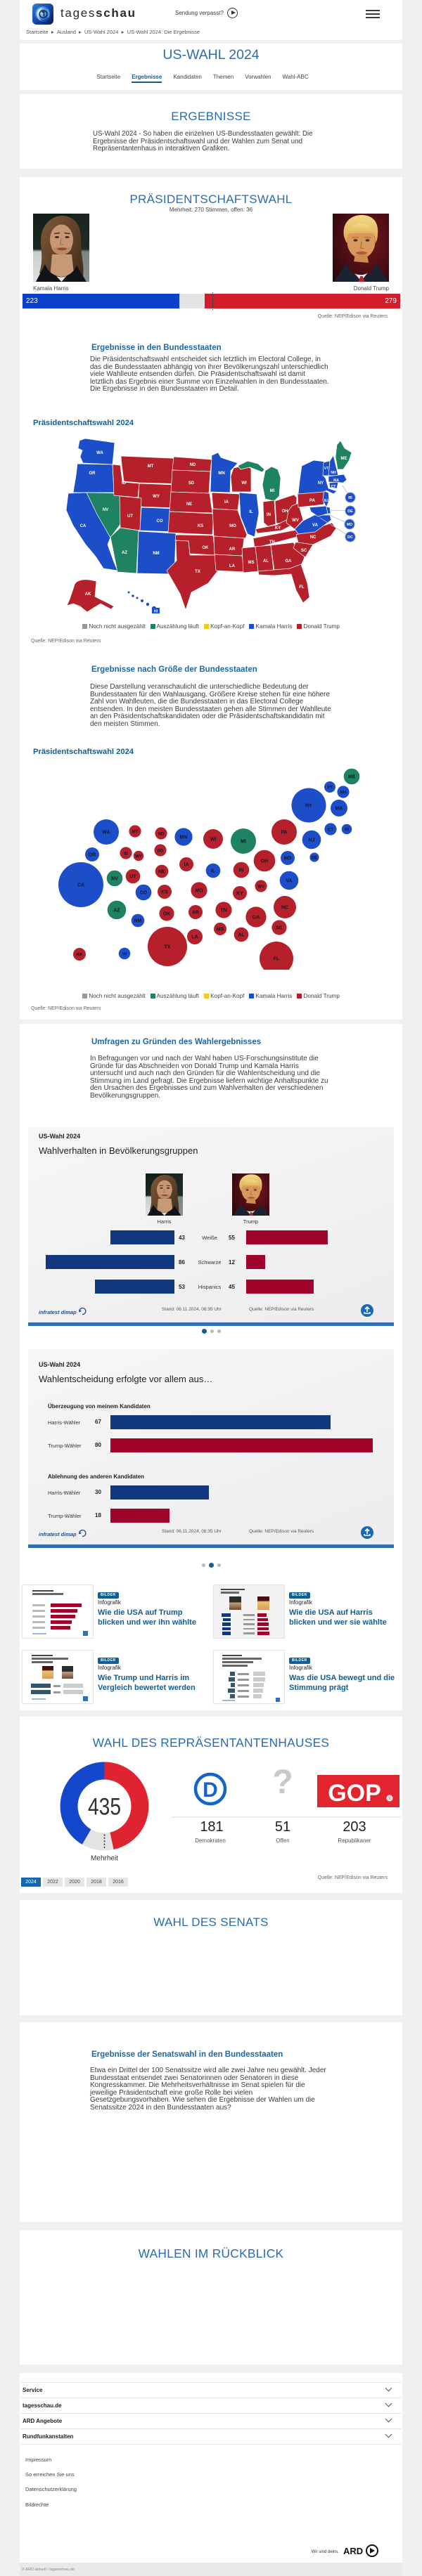  I want to click on svg-text: DC, so click(350, 537).